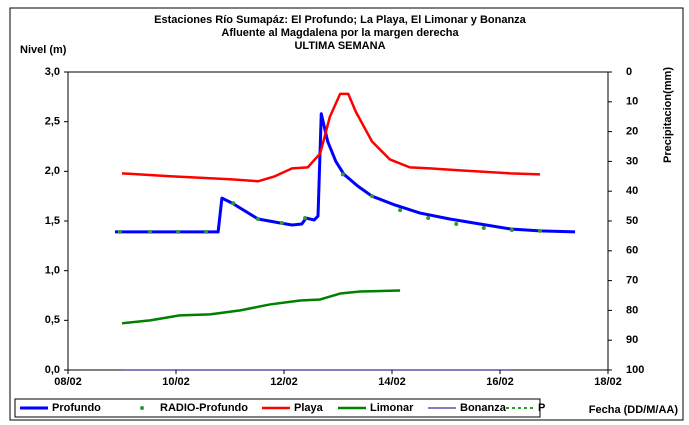 The height and width of the screenshot is (425, 689). What do you see at coordinates (309, 408) in the screenshot?
I see `legend-label: Playa` at bounding box center [309, 408].